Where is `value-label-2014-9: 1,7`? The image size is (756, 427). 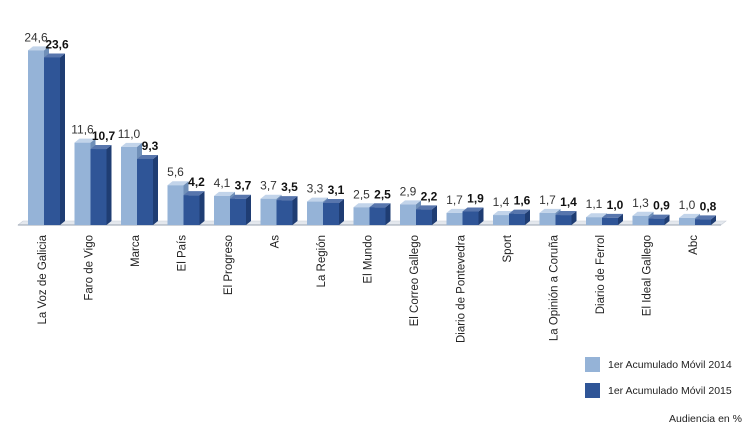
value-label-2014-9: 1,7 is located at coordinates (454, 200).